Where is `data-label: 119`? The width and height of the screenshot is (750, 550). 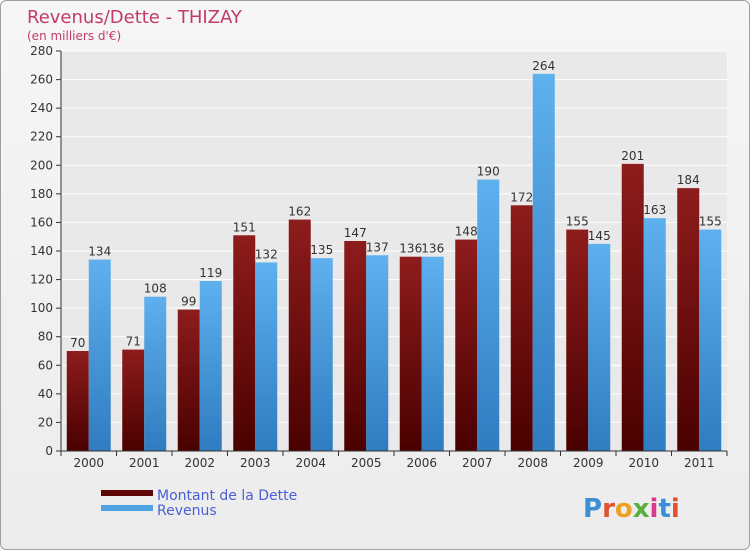
data-label: 119 is located at coordinates (210, 273).